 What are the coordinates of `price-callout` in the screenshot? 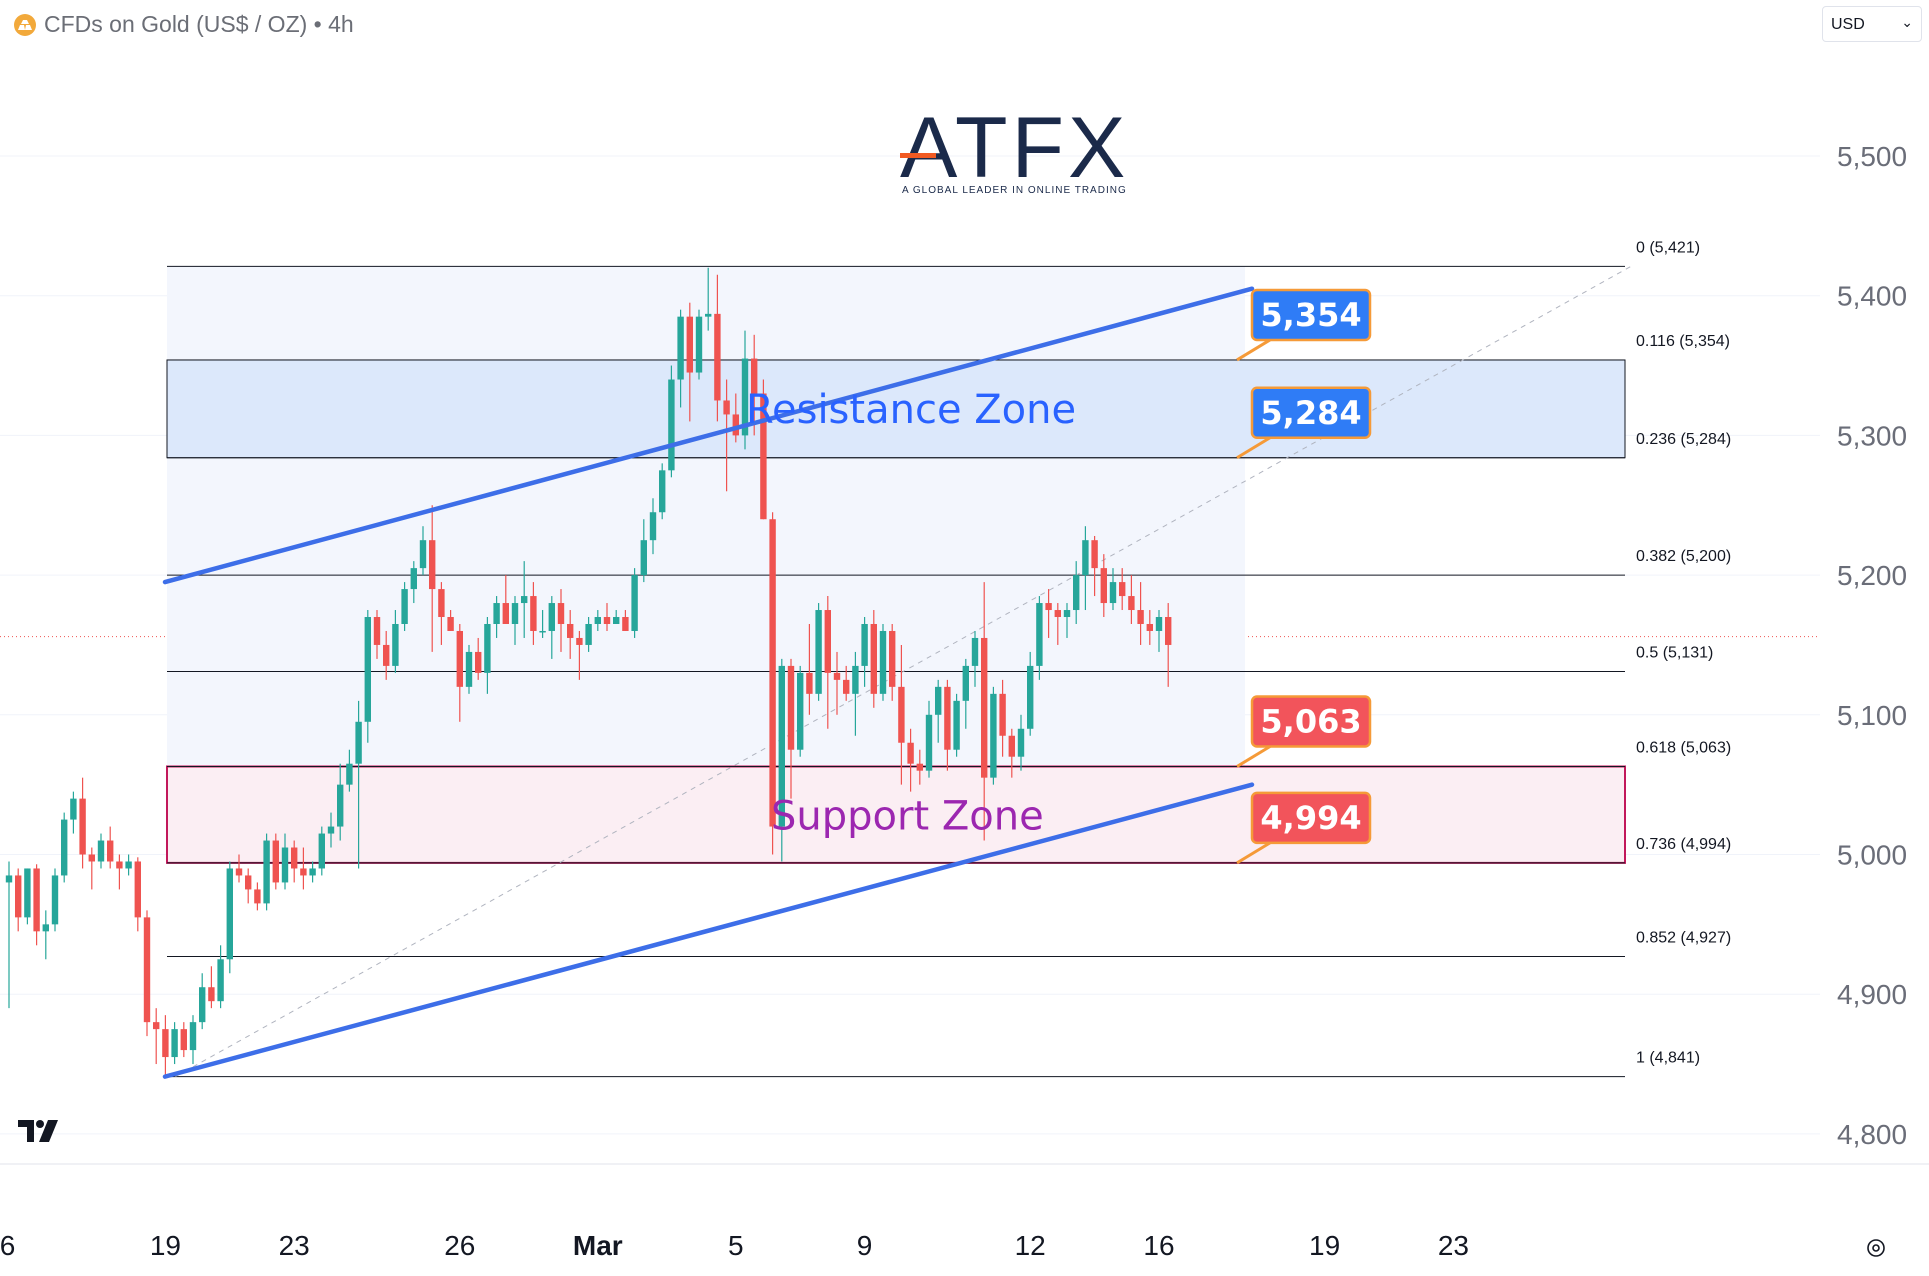 It's located at (1311, 721).